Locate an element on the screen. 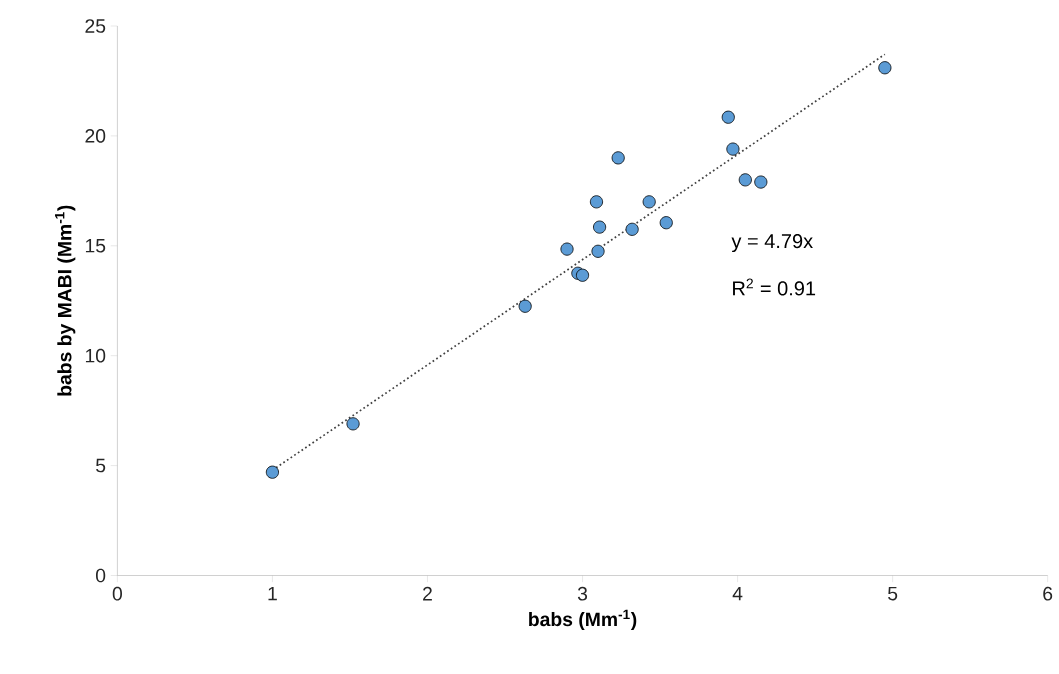 This screenshot has width=1059, height=674. annotation: y = 4.79x is located at coordinates (772, 243).